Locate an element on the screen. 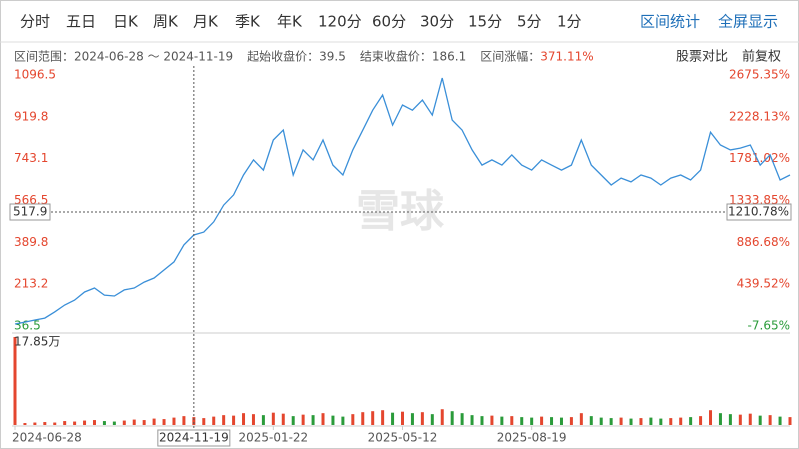 The width and height of the screenshot is (799, 449). tab: 120分 is located at coordinates (340, 22).